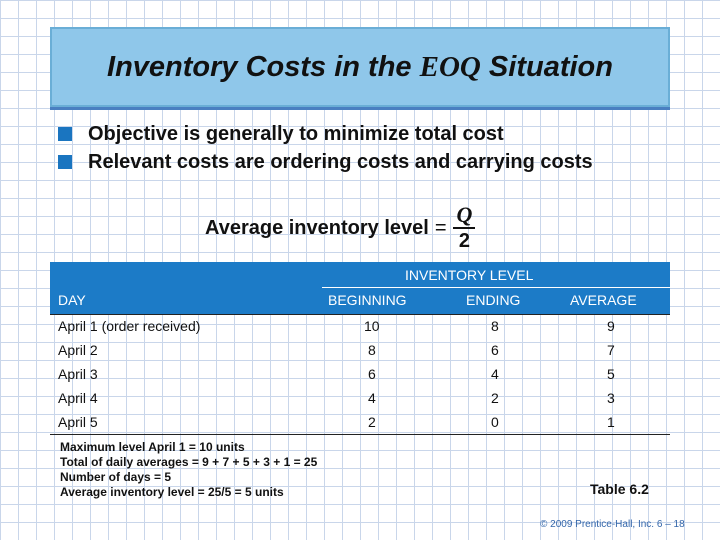 Image resolution: width=720 pixels, height=540 pixels. Describe the element at coordinates (72, 300) in the screenshot. I see `col-header-day: DAY` at that location.